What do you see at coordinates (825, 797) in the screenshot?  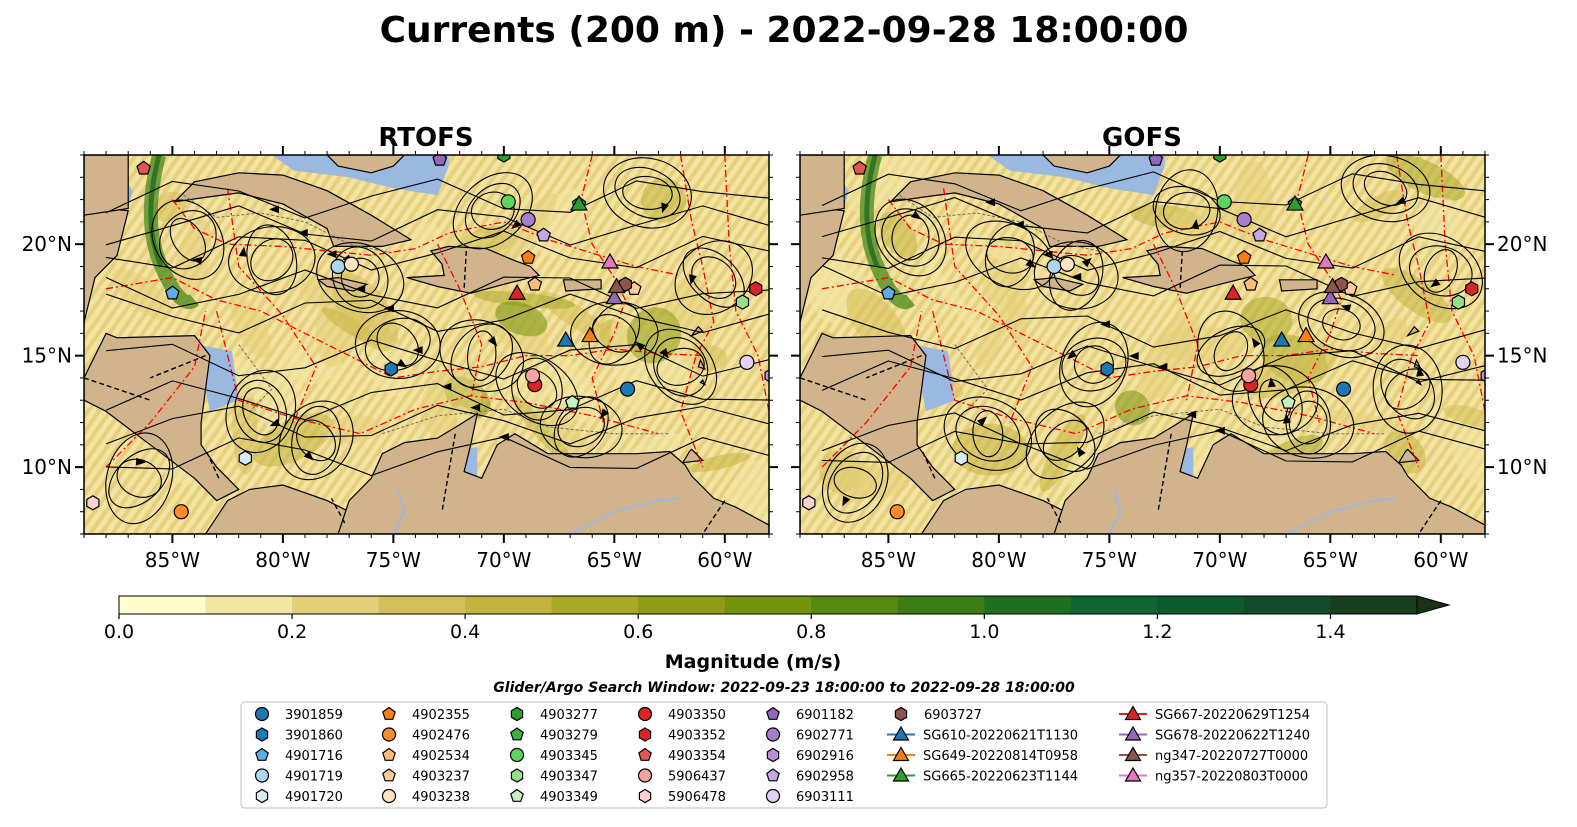 I see `legend-label: 6903111` at bounding box center [825, 797].